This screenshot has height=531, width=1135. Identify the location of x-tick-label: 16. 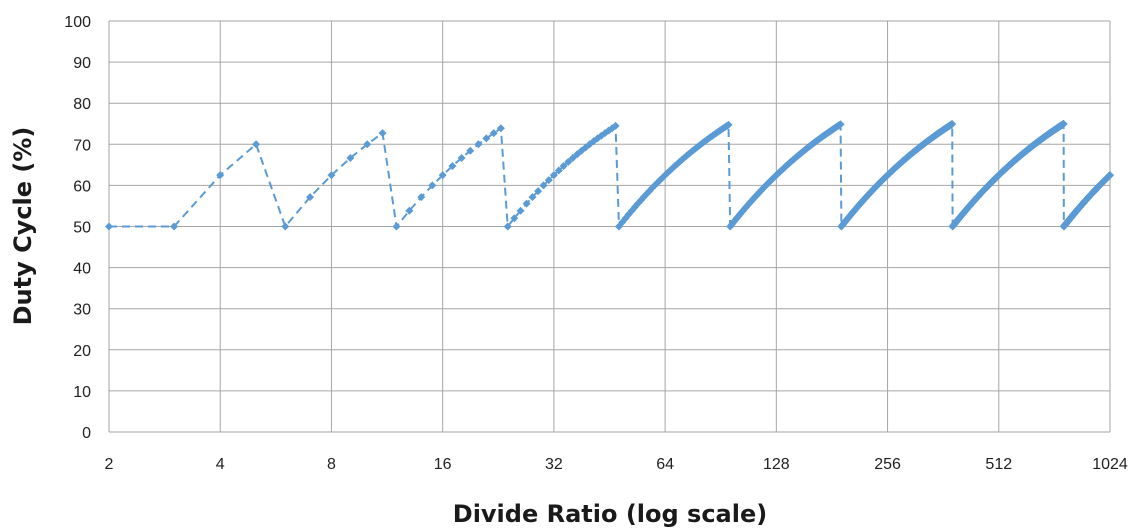
(443, 464).